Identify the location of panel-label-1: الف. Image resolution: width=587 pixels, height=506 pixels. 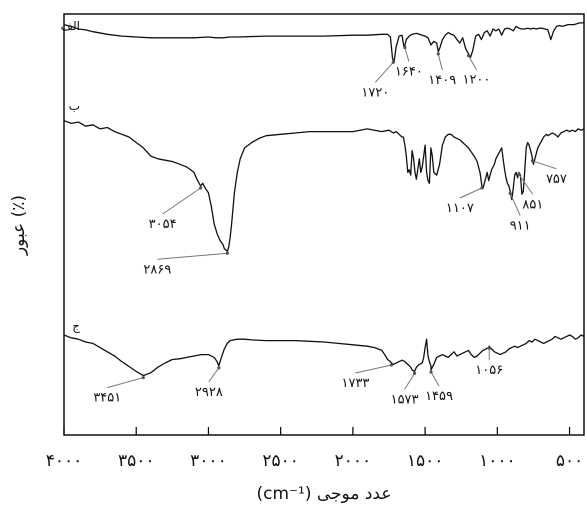
(70, 26).